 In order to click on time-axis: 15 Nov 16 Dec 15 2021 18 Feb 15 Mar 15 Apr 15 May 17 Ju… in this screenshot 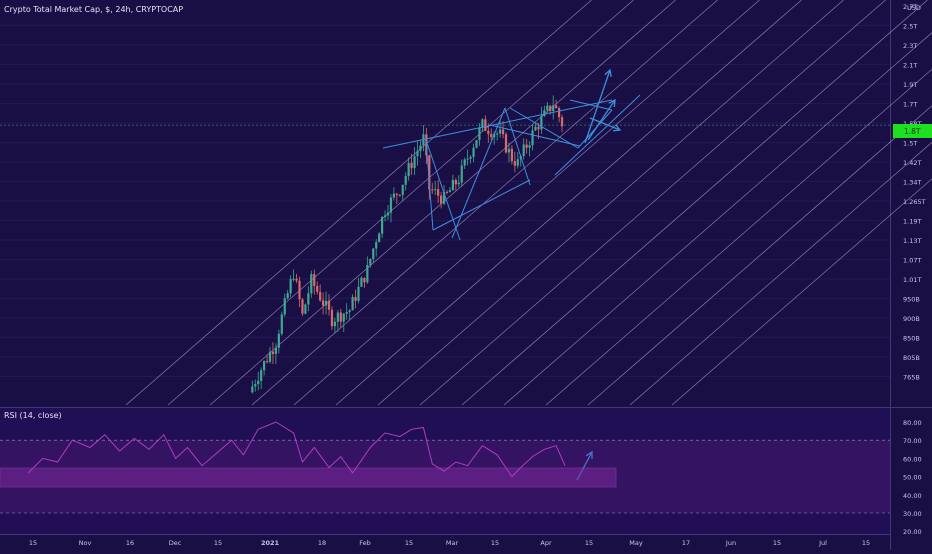, I will do `click(449, 543)`.